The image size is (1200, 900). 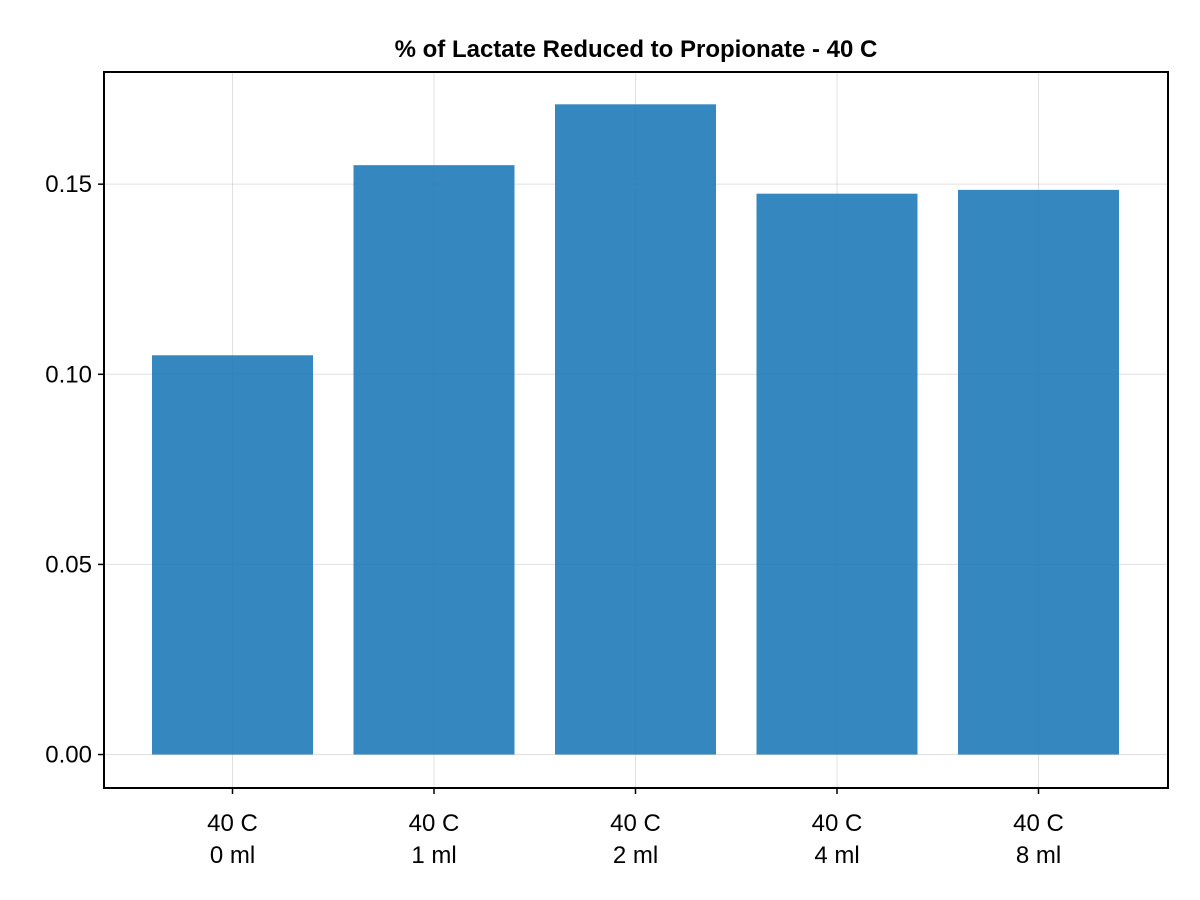 What do you see at coordinates (232, 855) in the screenshot?
I see `x-tick-label: 0 ml` at bounding box center [232, 855].